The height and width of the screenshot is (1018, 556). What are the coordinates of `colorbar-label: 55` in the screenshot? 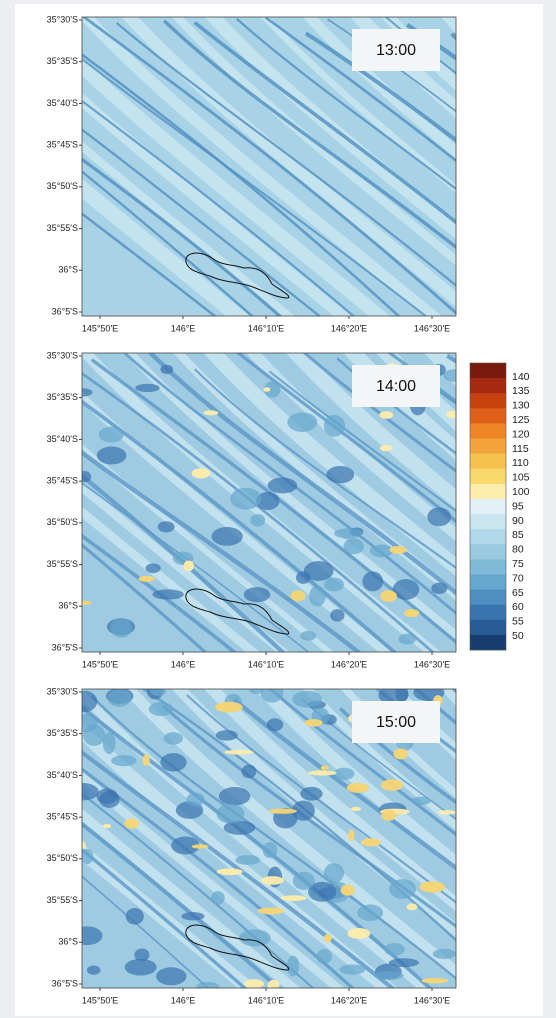 It's located at (518, 622).